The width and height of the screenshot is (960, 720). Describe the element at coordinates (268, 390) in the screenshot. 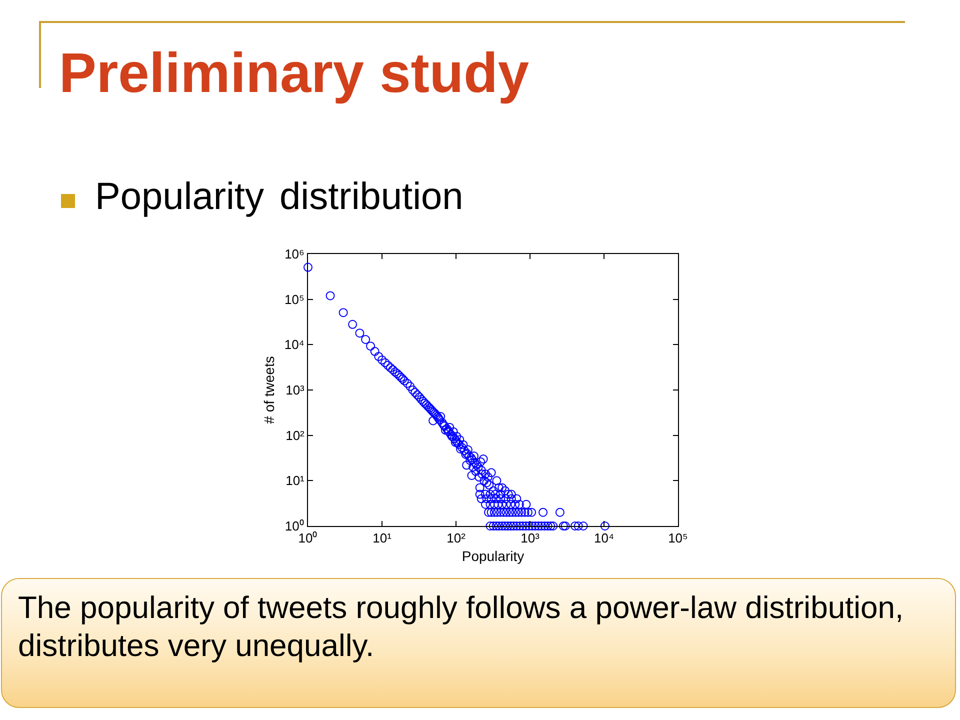

I see `y-axis-title: # of tweets` at that location.